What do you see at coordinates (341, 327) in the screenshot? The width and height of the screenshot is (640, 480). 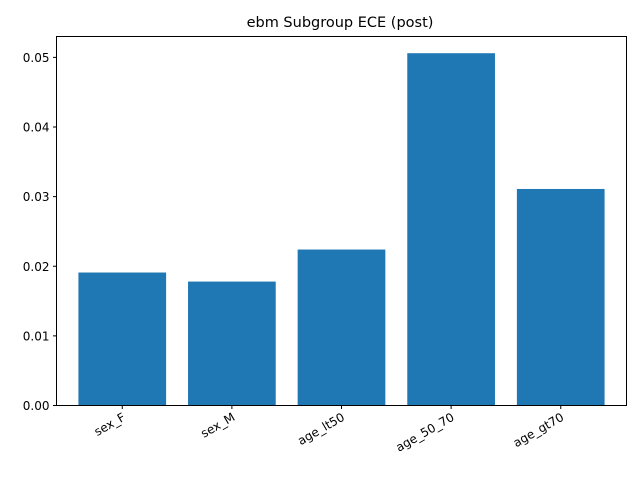 I see `bar-age-lt50` at bounding box center [341, 327].